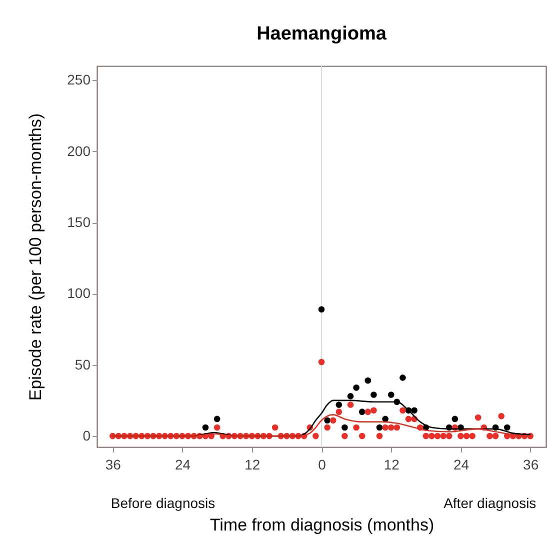 The image size is (550, 543). I want to click on text: After diagnosis, so click(490, 503).